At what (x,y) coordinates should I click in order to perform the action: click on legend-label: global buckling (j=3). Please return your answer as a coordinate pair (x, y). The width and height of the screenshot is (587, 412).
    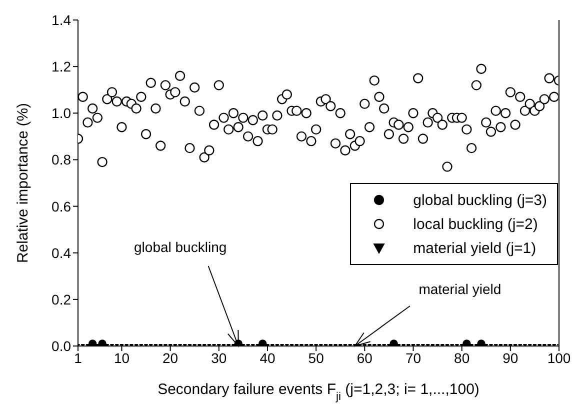
    Looking at the image, I should click on (480, 200).